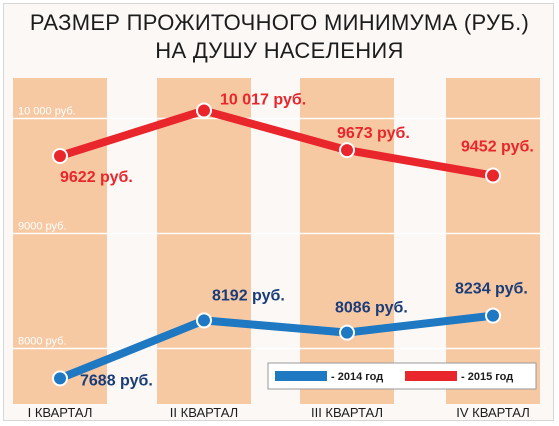 This screenshot has width=559, height=426. Describe the element at coordinates (347, 332) in the screenshot. I see `data-point-2014-q3` at that location.